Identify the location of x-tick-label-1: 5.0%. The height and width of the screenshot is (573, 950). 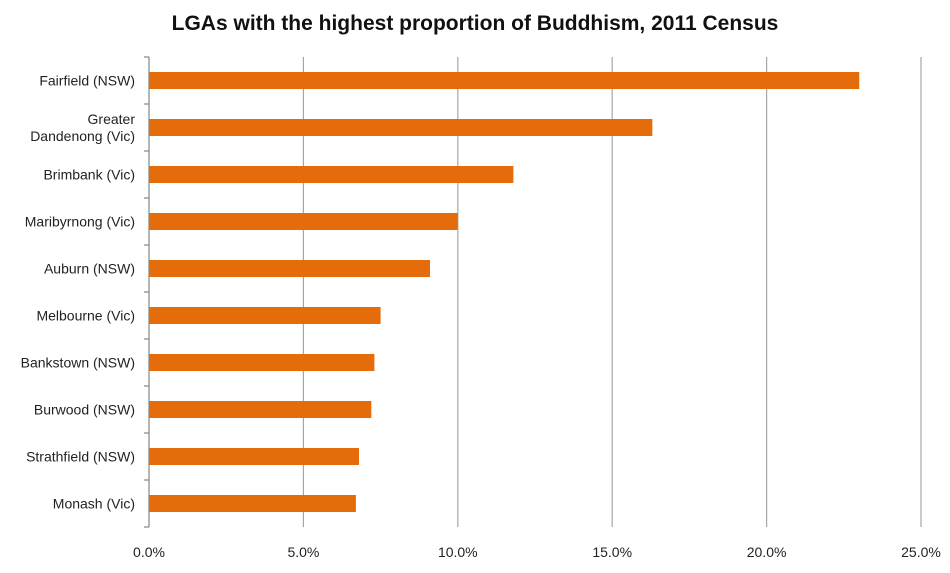
(303, 552).